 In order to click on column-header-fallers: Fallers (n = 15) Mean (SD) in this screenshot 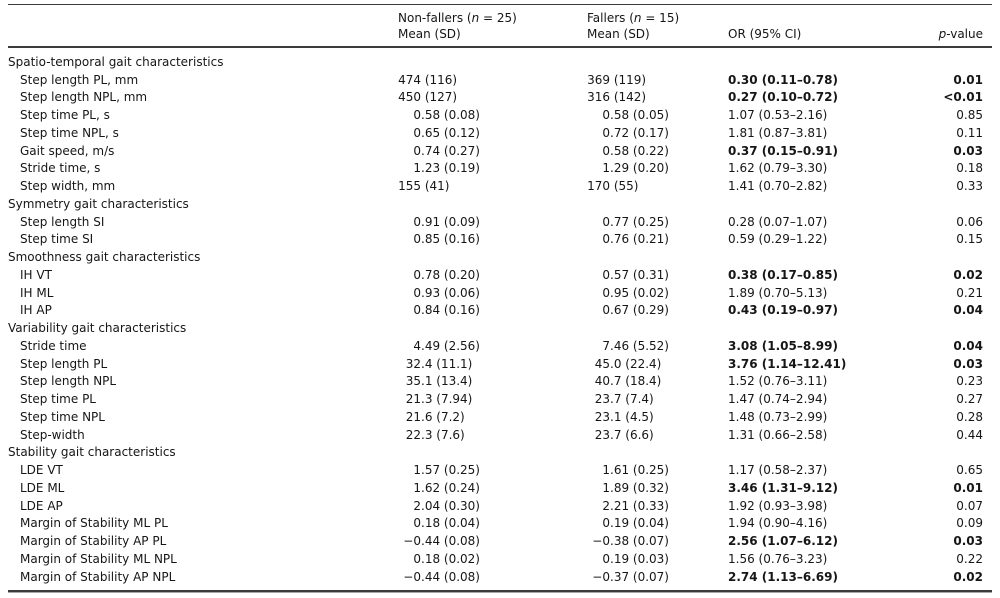, I will do `click(657, 26)`.